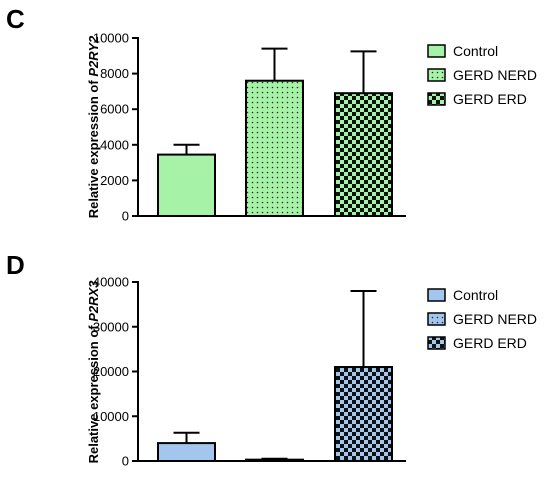 The width and height of the screenshot is (550, 480). What do you see at coordinates (111, 282) in the screenshot?
I see `y-tick-label-d: 40000` at bounding box center [111, 282].